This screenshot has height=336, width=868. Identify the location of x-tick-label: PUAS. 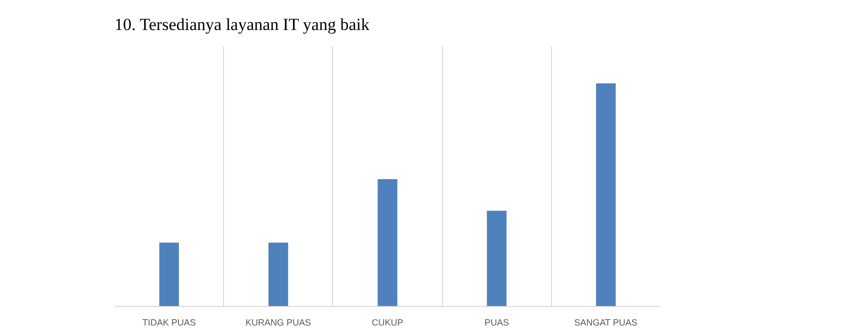
(496, 323).